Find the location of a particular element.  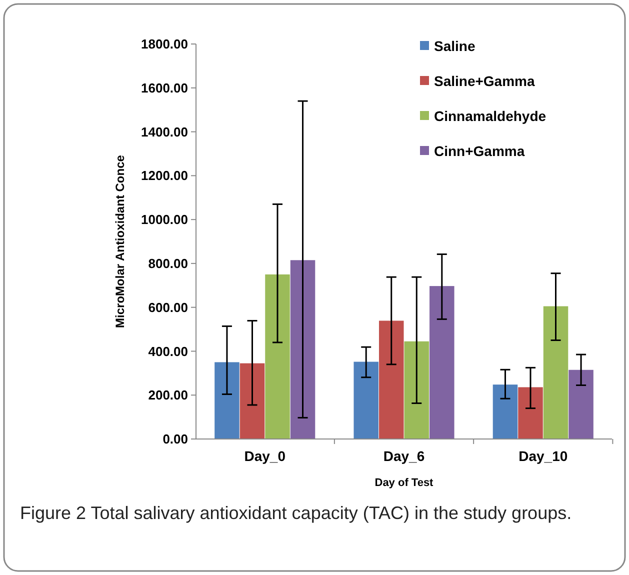

y-tick-label: 400.00 is located at coordinates (168, 351).